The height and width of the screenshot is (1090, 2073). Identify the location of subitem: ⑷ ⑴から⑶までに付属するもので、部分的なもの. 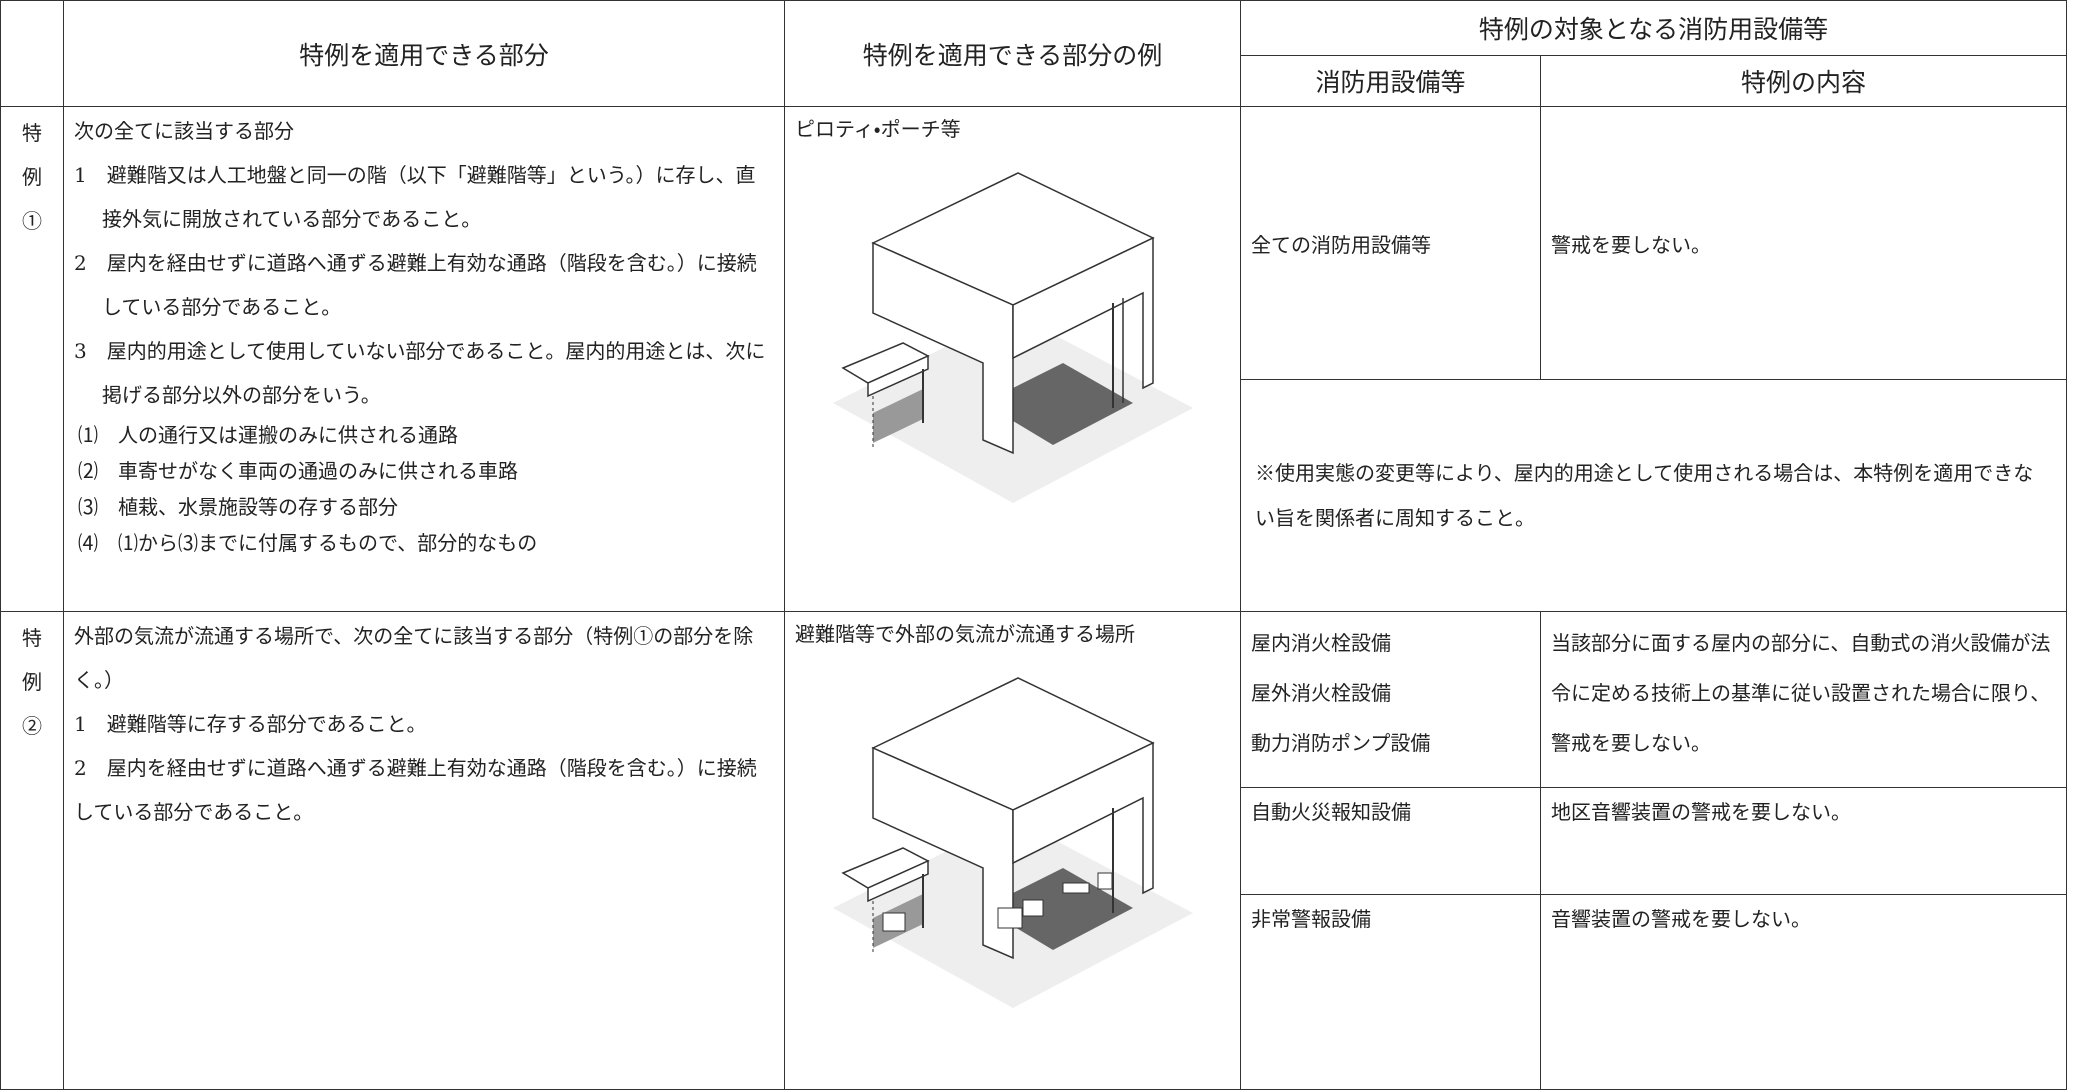
(308, 543).